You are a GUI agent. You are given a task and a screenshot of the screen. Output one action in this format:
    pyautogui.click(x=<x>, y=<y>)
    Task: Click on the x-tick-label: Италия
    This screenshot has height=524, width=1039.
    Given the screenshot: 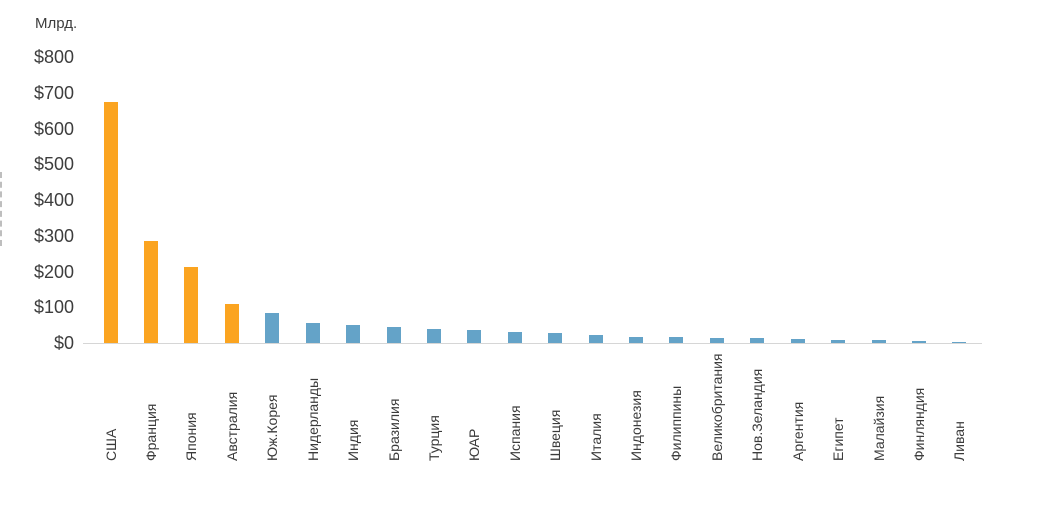 What is the action you would take?
    pyautogui.click(x=595, y=437)
    